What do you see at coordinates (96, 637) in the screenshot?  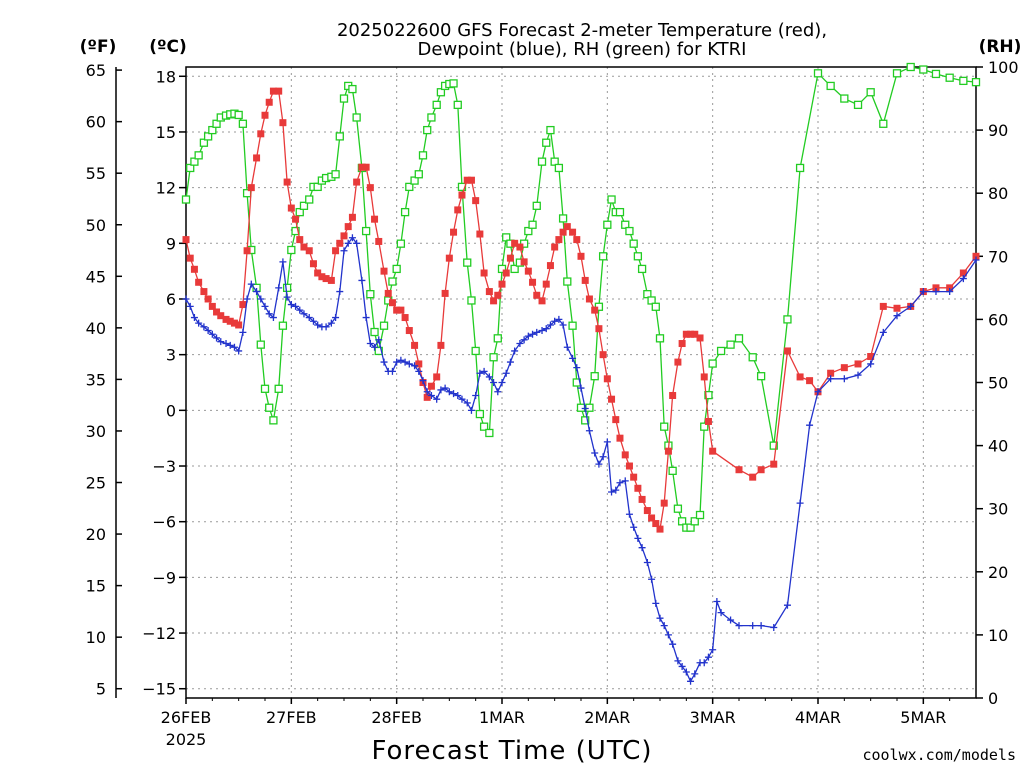 I see `fahrenheit-tick-label: 10` at bounding box center [96, 637].